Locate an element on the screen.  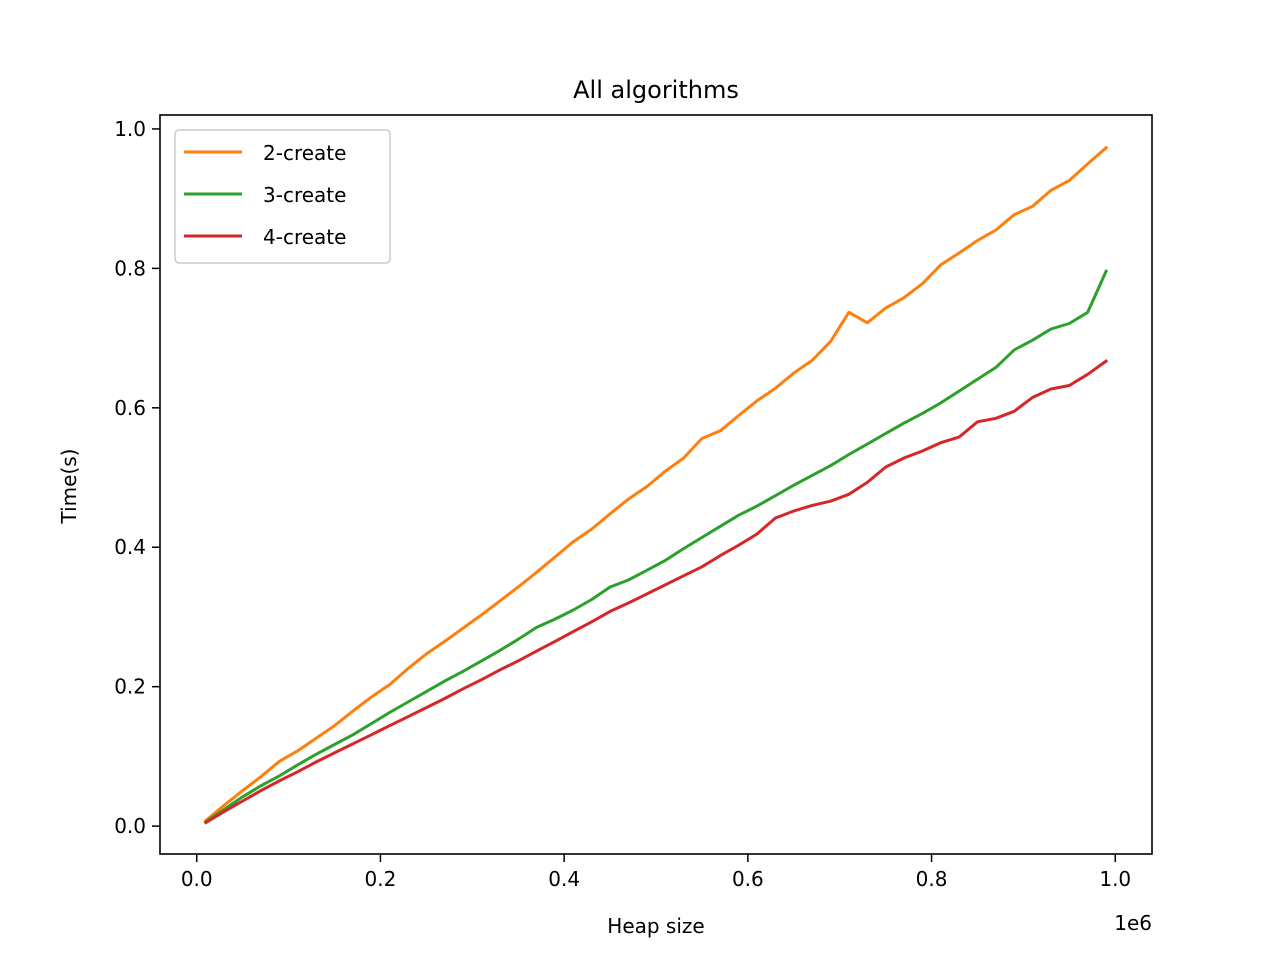
legend-label-3-create: 3-create is located at coordinates (304, 195).